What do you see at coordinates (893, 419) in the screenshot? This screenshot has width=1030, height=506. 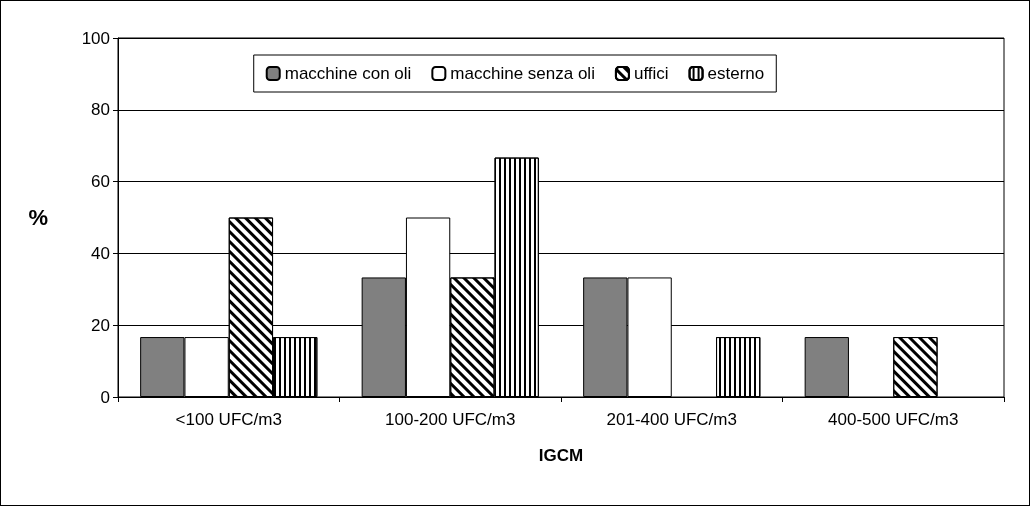 I see `x-tick-label: 400-500 UFC/m3` at bounding box center [893, 419].